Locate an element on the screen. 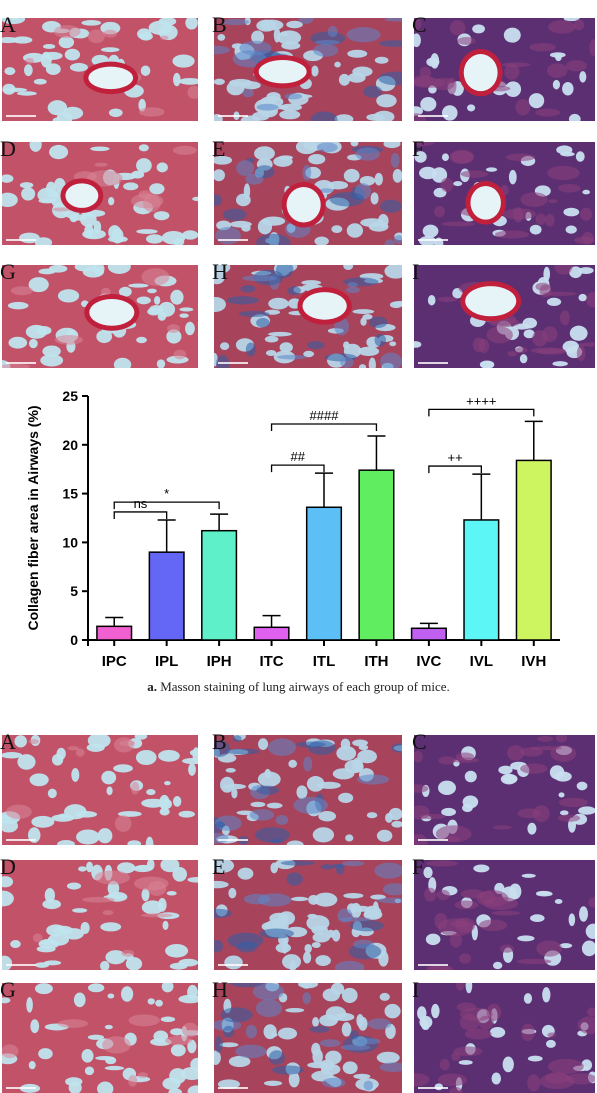  y-tick-label: 10 is located at coordinates (70, 542).